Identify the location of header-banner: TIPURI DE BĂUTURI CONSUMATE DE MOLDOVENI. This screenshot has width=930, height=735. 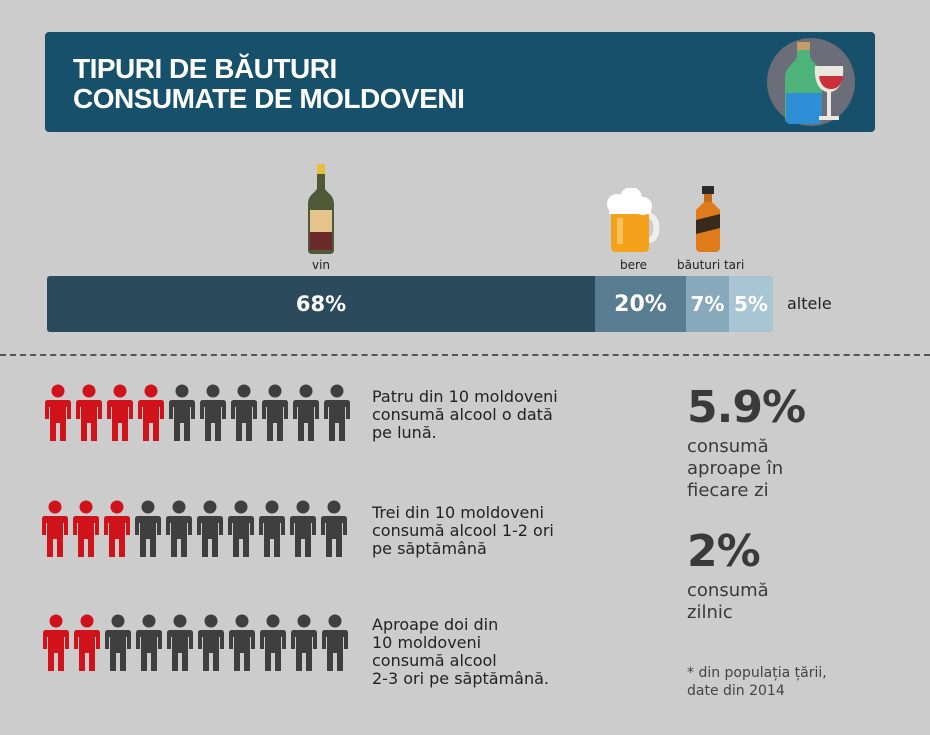
(460, 82).